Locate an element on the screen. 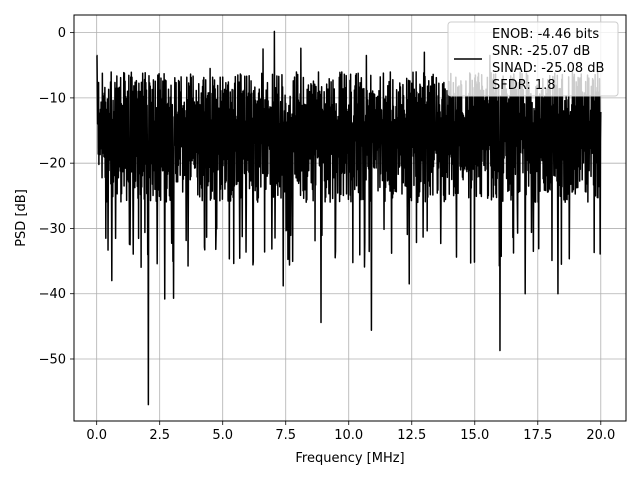  y-tick-label: 0 is located at coordinates (62, 33).